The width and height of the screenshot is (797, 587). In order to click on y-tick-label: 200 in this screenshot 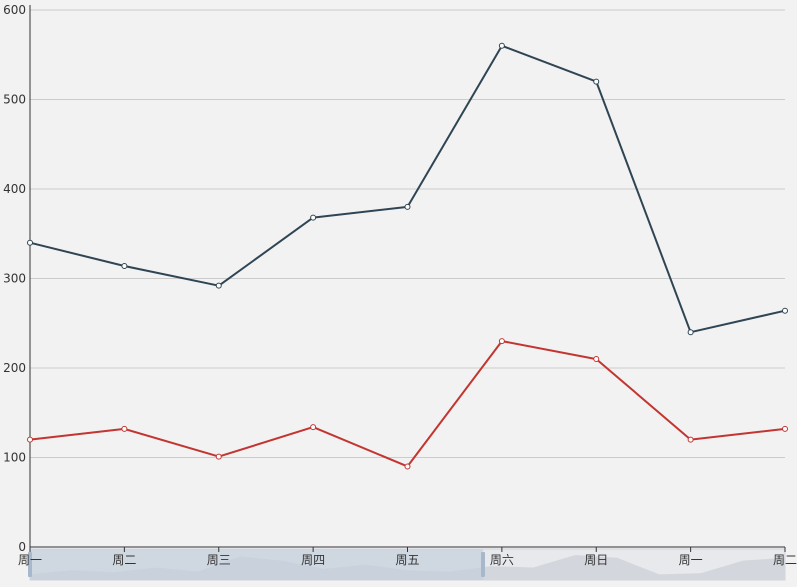, I will do `click(14, 368)`.